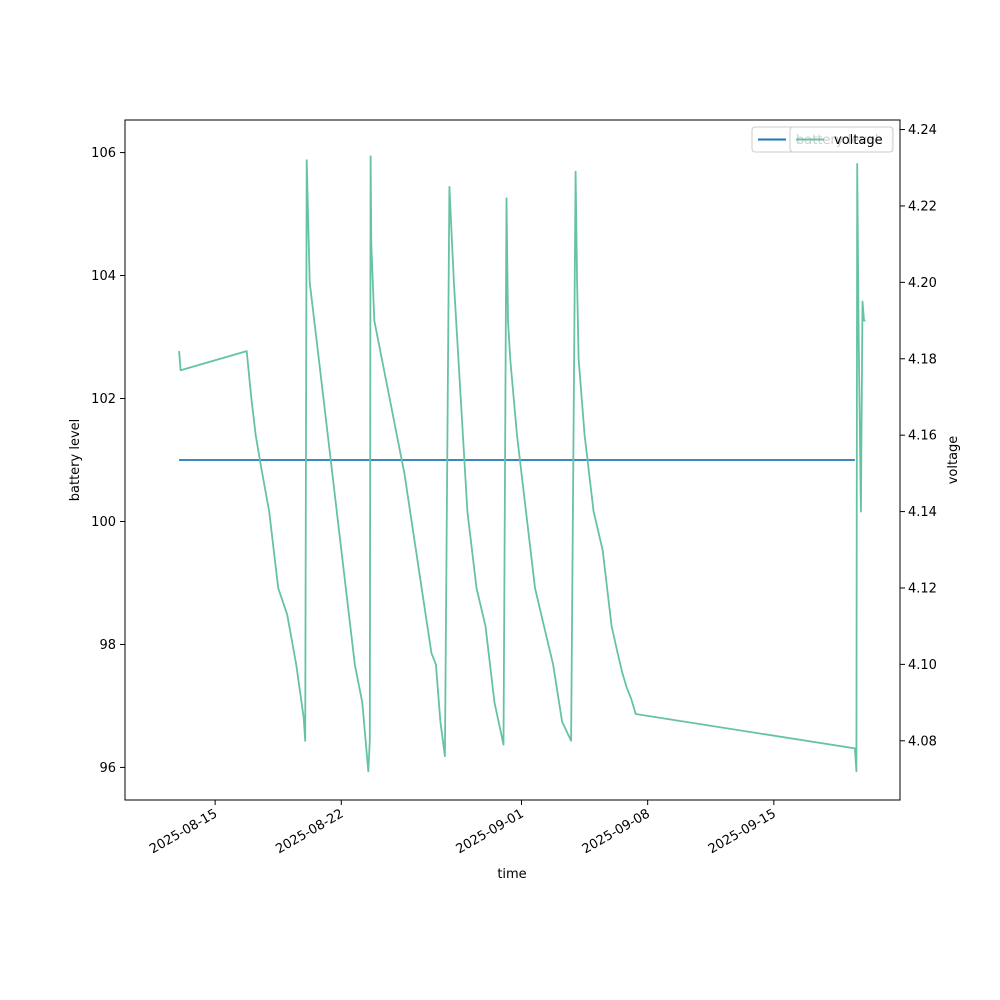 The image size is (1000, 1000). I want to click on x-tick-label: 2025-08-15, so click(183, 831).